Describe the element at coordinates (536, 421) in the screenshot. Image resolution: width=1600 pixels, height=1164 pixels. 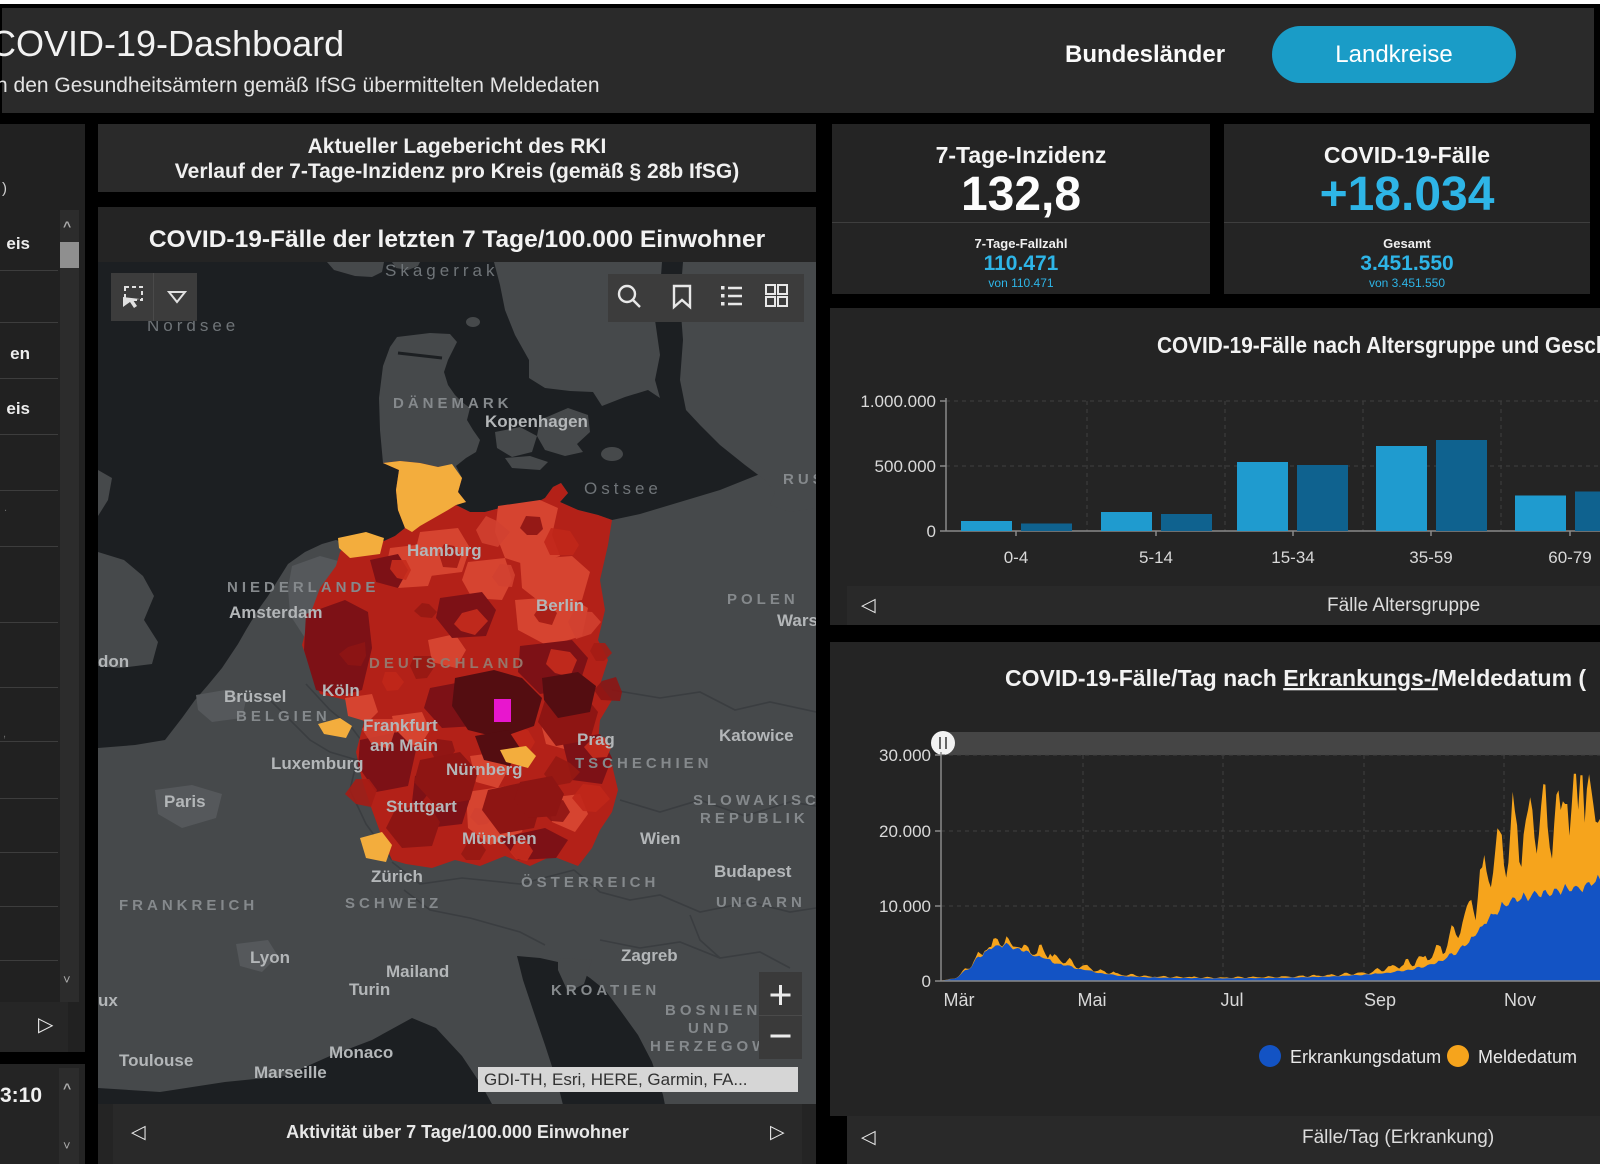
I see `svg-text: Kopenhagen` at that location.